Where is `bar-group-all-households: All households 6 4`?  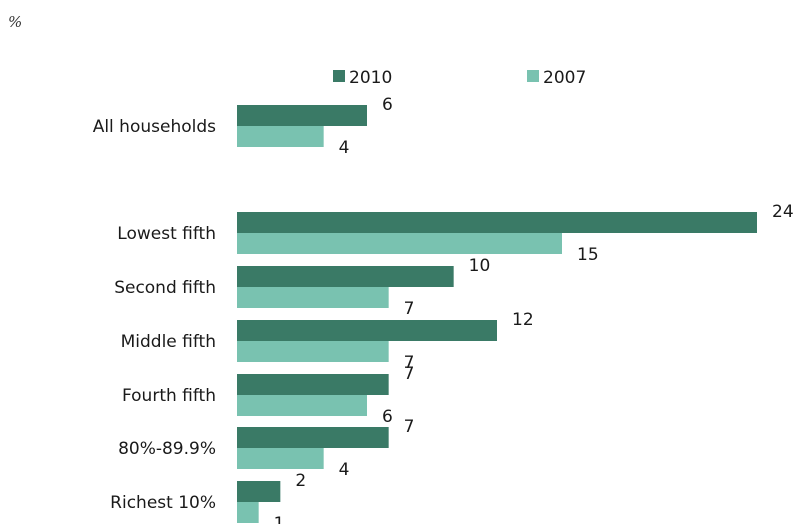
bar-group-all-households: All households 6 4 is located at coordinates (243, 126).